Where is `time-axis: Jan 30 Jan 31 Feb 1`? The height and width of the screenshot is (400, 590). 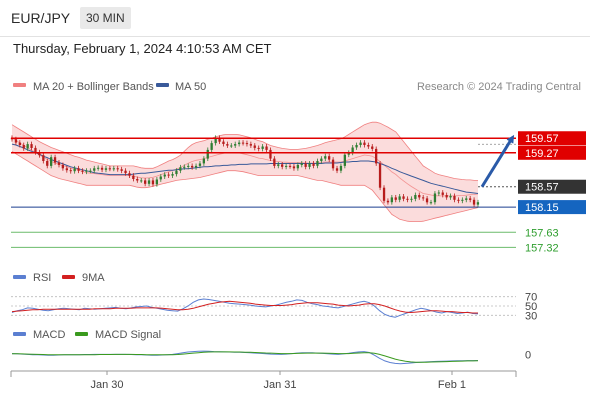 time-axis: Jan 30 Jan 31 Feb 1 is located at coordinates (263, 380).